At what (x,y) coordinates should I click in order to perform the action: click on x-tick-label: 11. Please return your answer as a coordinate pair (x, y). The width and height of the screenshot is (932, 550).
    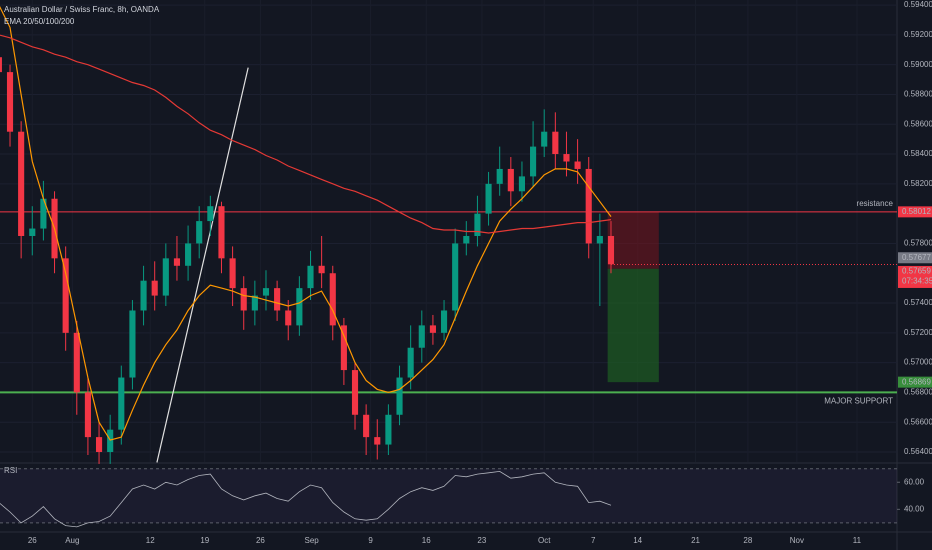
    Looking at the image, I should click on (857, 540).